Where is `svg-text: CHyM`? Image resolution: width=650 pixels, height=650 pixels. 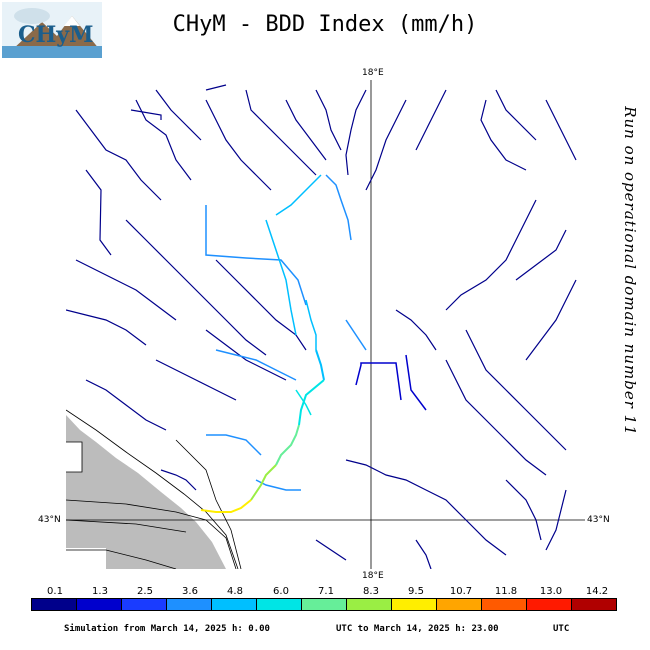
svg-text: CHyM is located at coordinates (55, 35).